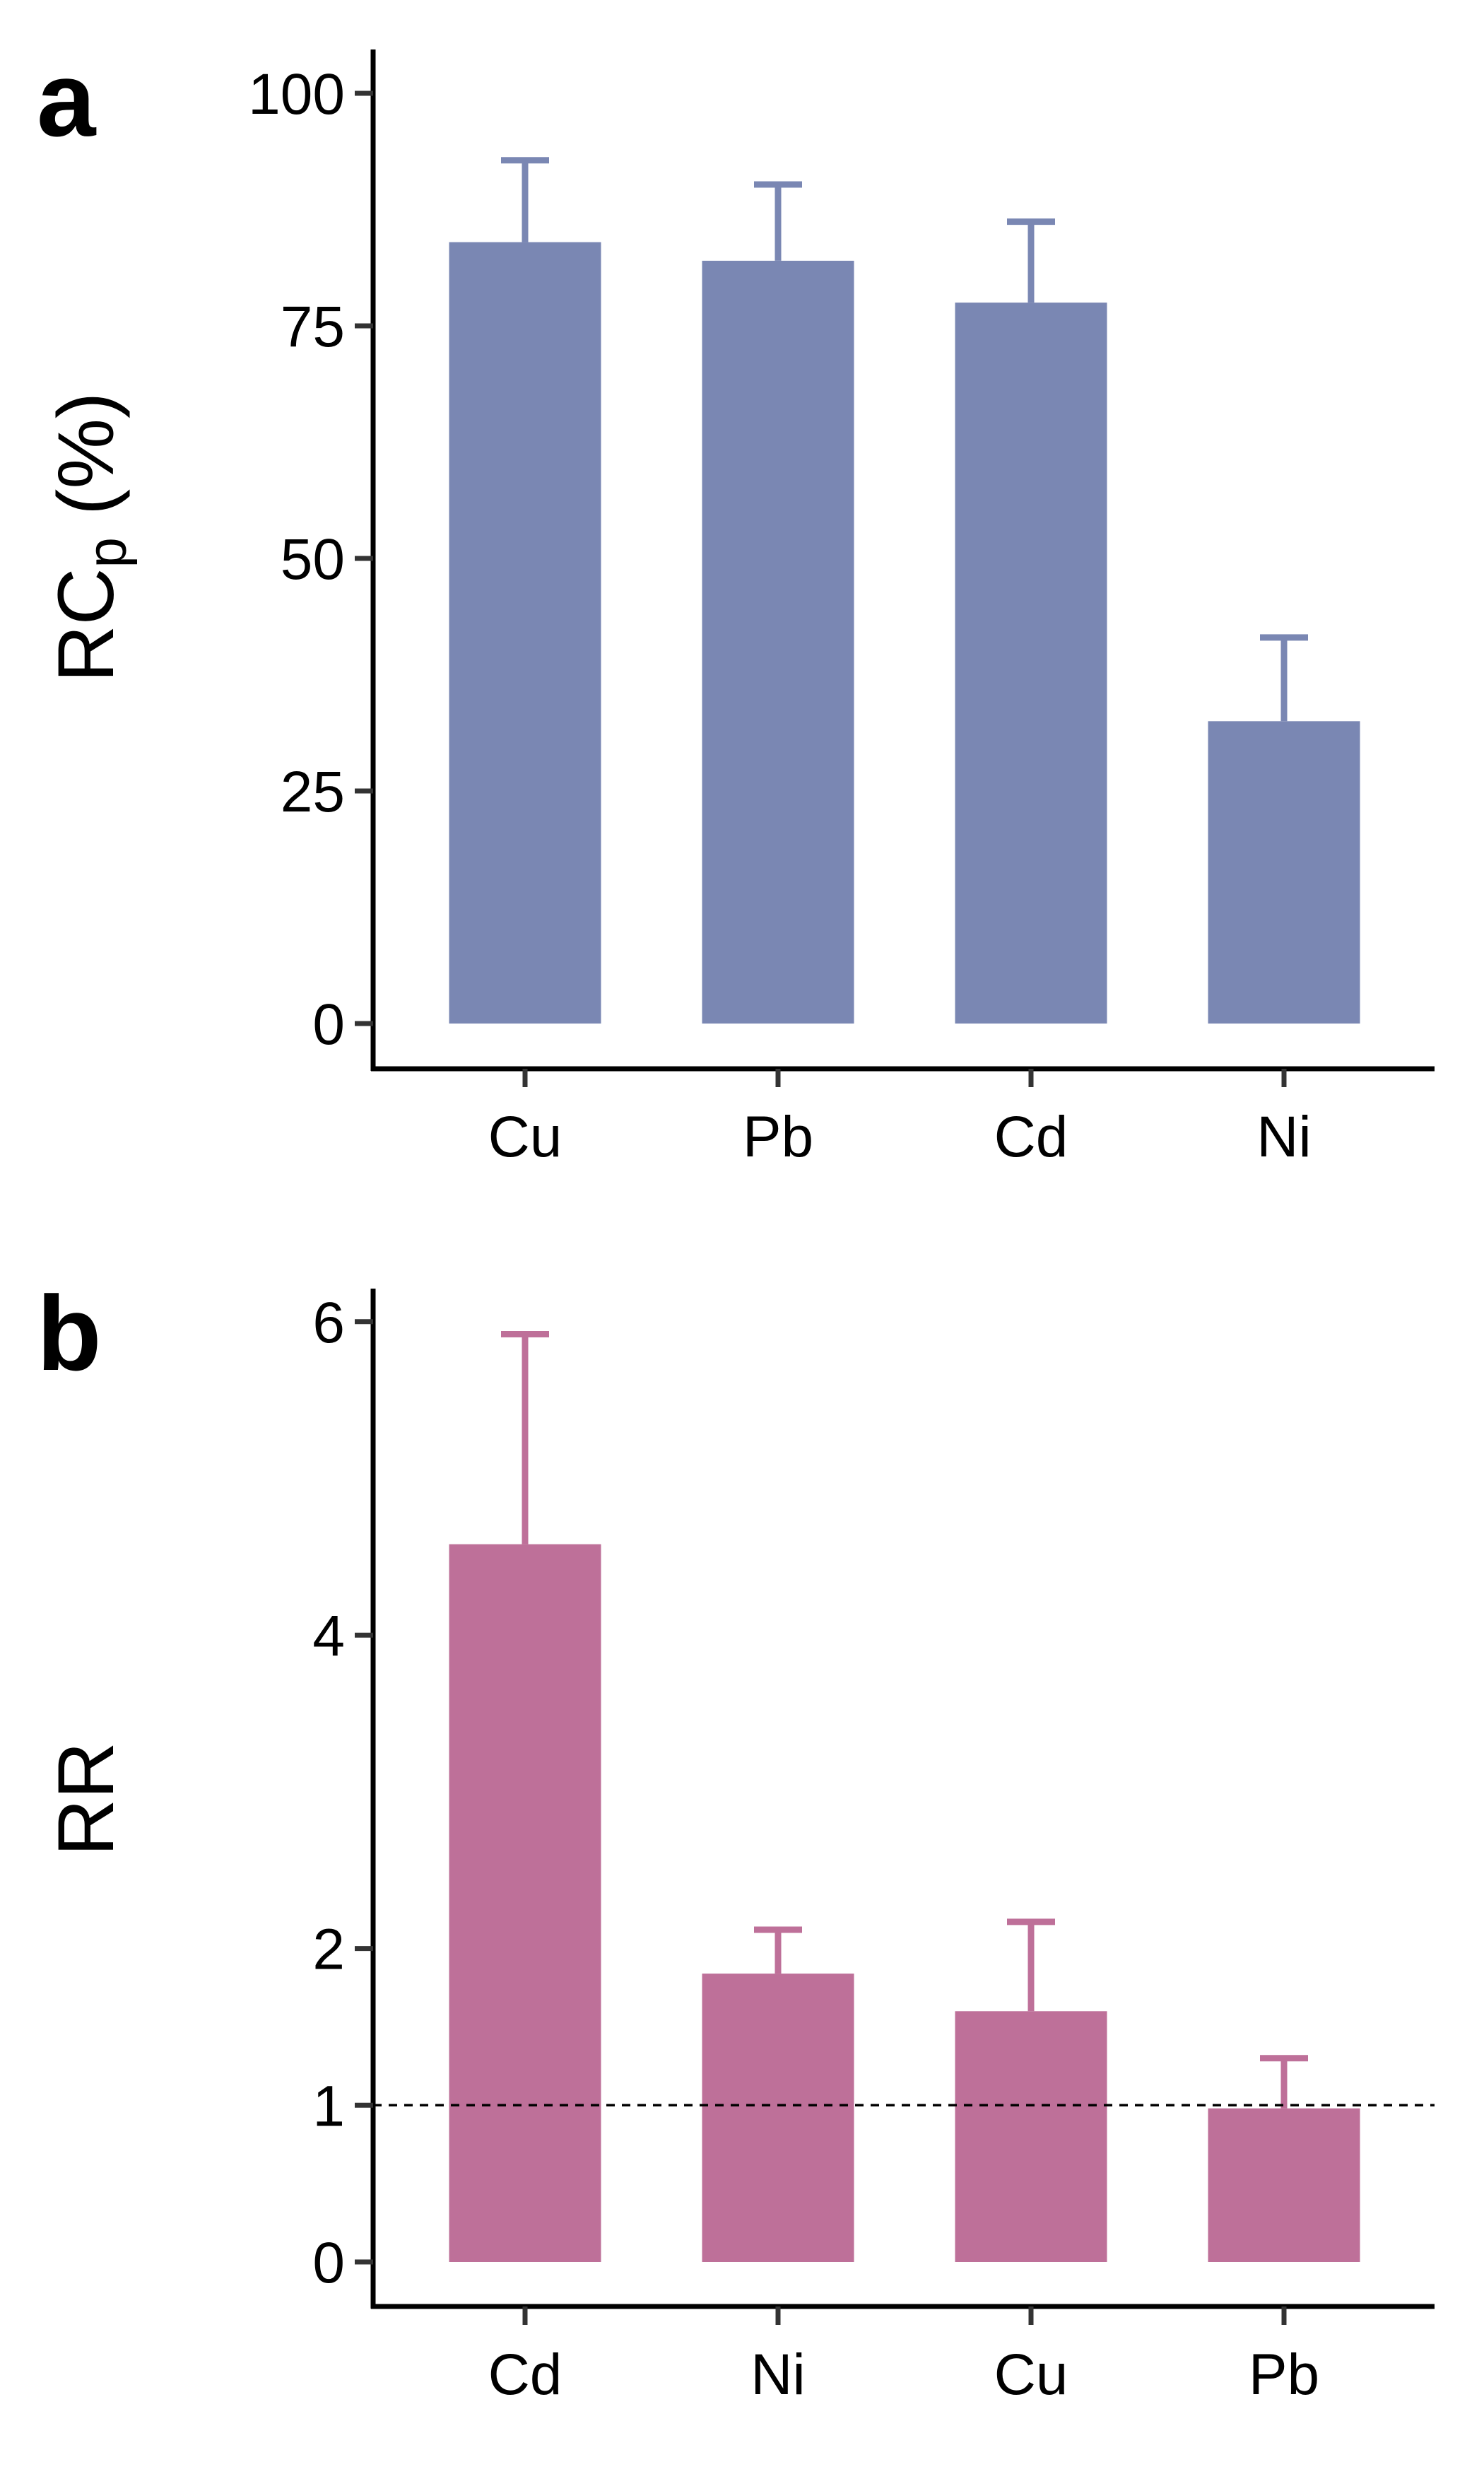  I want to click on panel-a-y-tick-label: 0, so click(328, 1024).